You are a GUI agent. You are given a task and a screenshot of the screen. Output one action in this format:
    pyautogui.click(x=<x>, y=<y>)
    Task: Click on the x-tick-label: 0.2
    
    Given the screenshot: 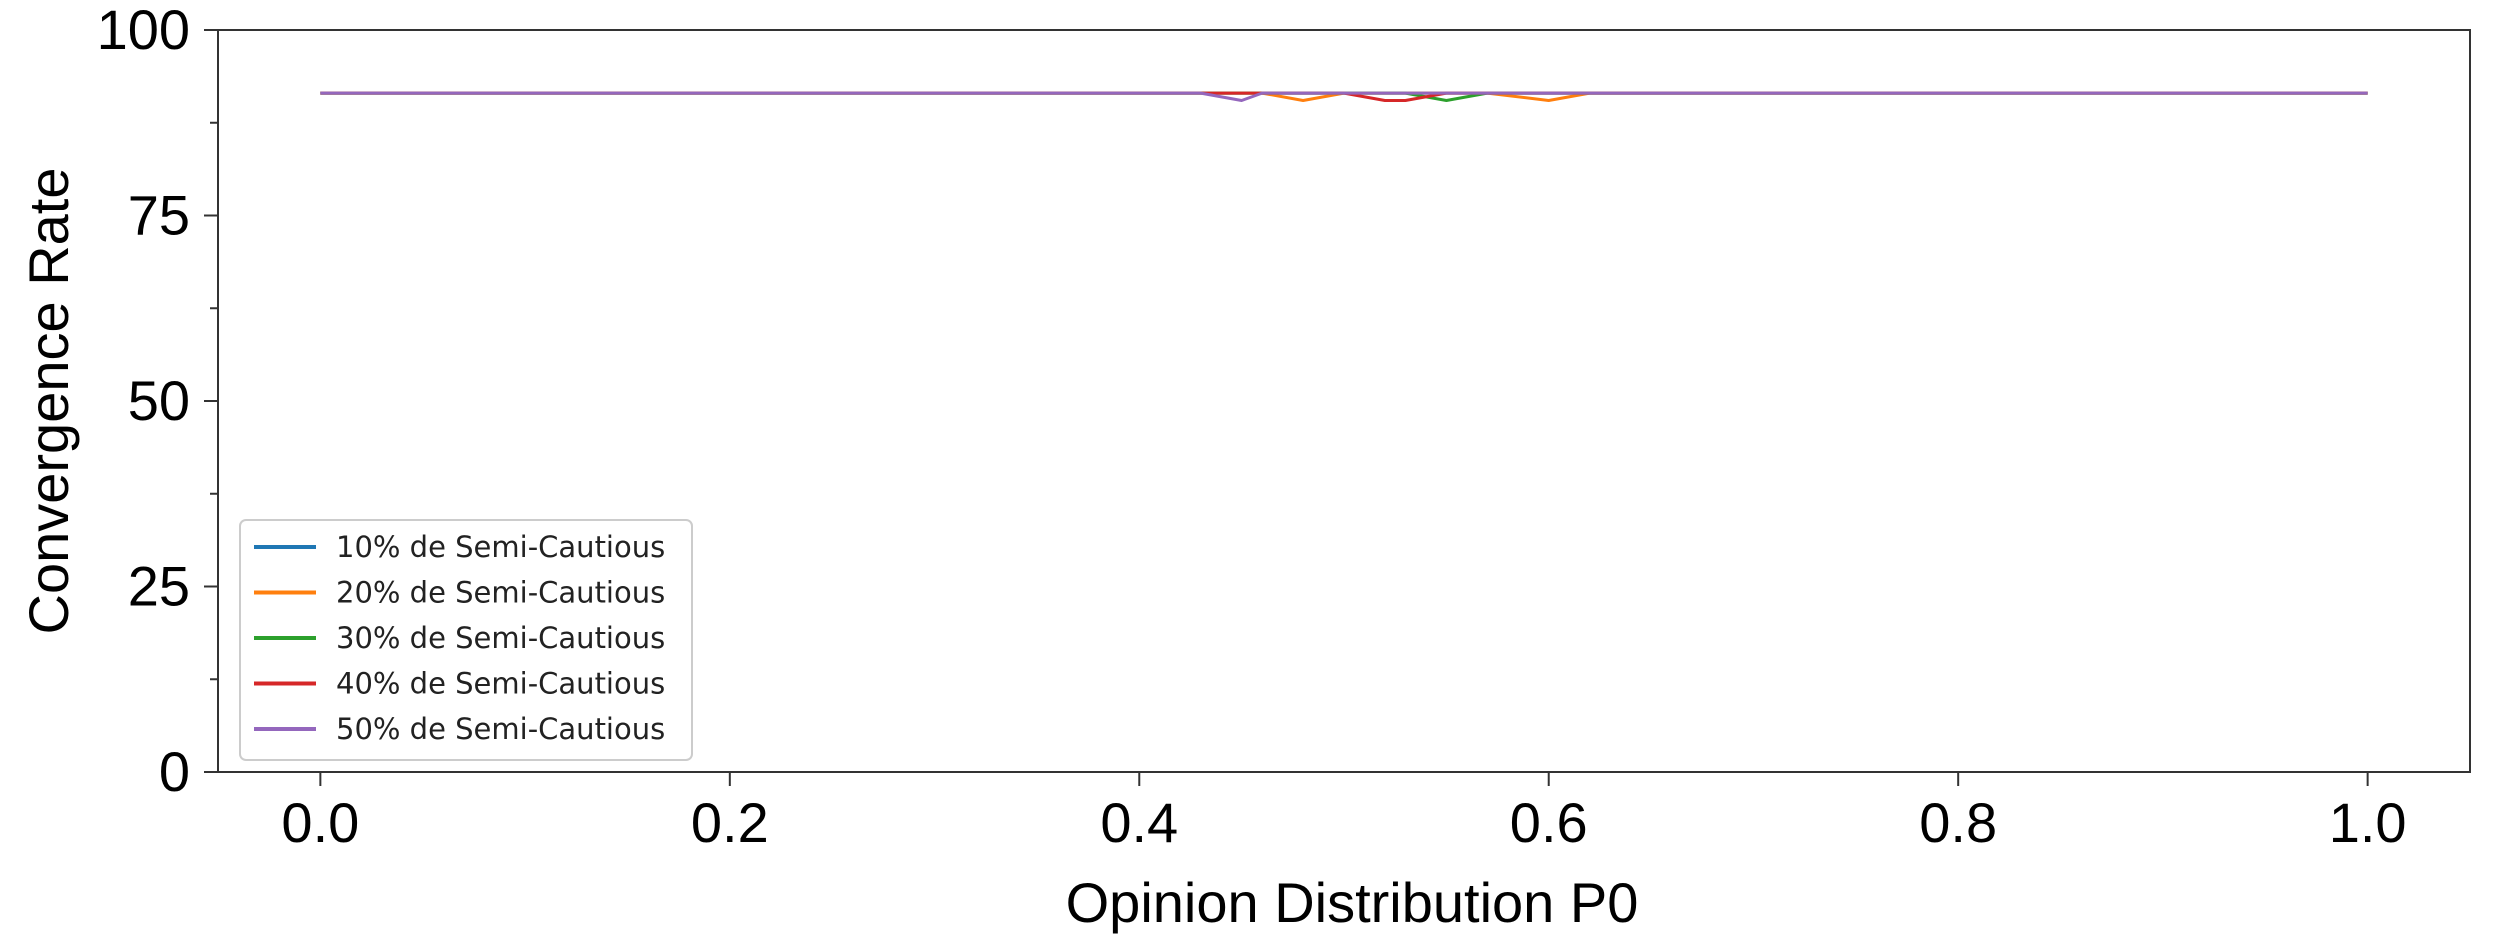 What is the action you would take?
    pyautogui.click(x=730, y=822)
    